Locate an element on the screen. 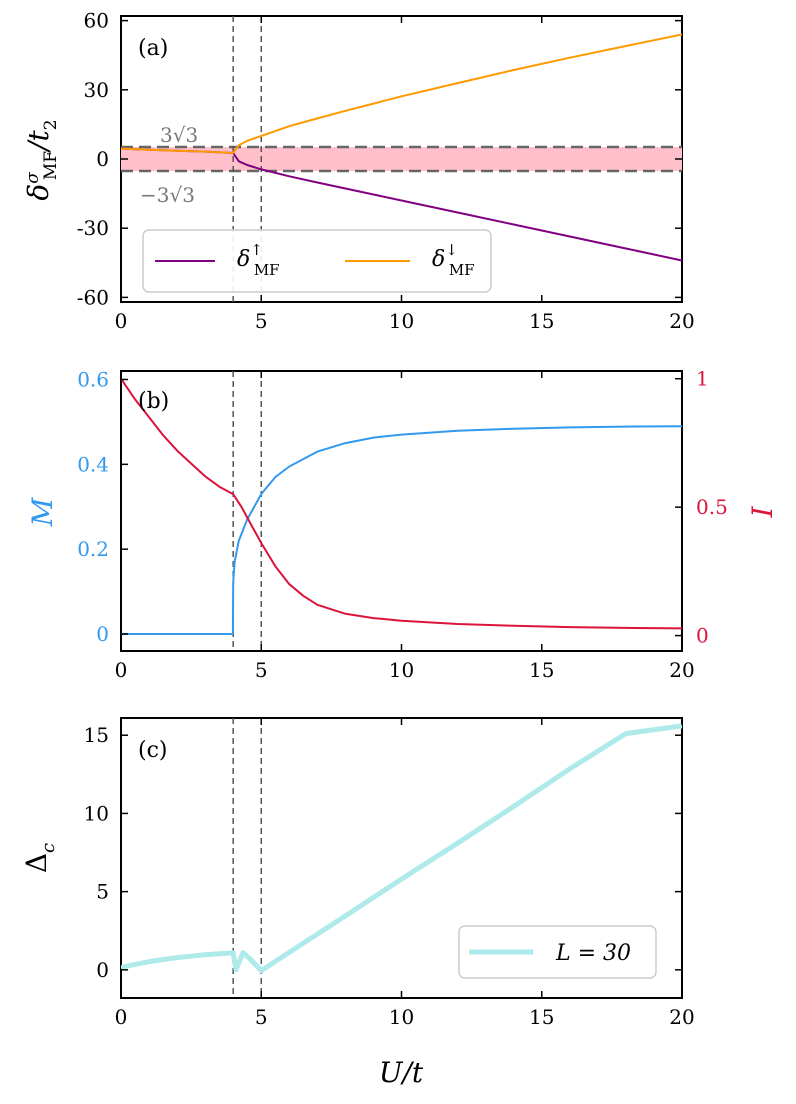 This screenshot has height=1104, width=796. panel-b-ylabel-left: M is located at coordinates (42, 511).